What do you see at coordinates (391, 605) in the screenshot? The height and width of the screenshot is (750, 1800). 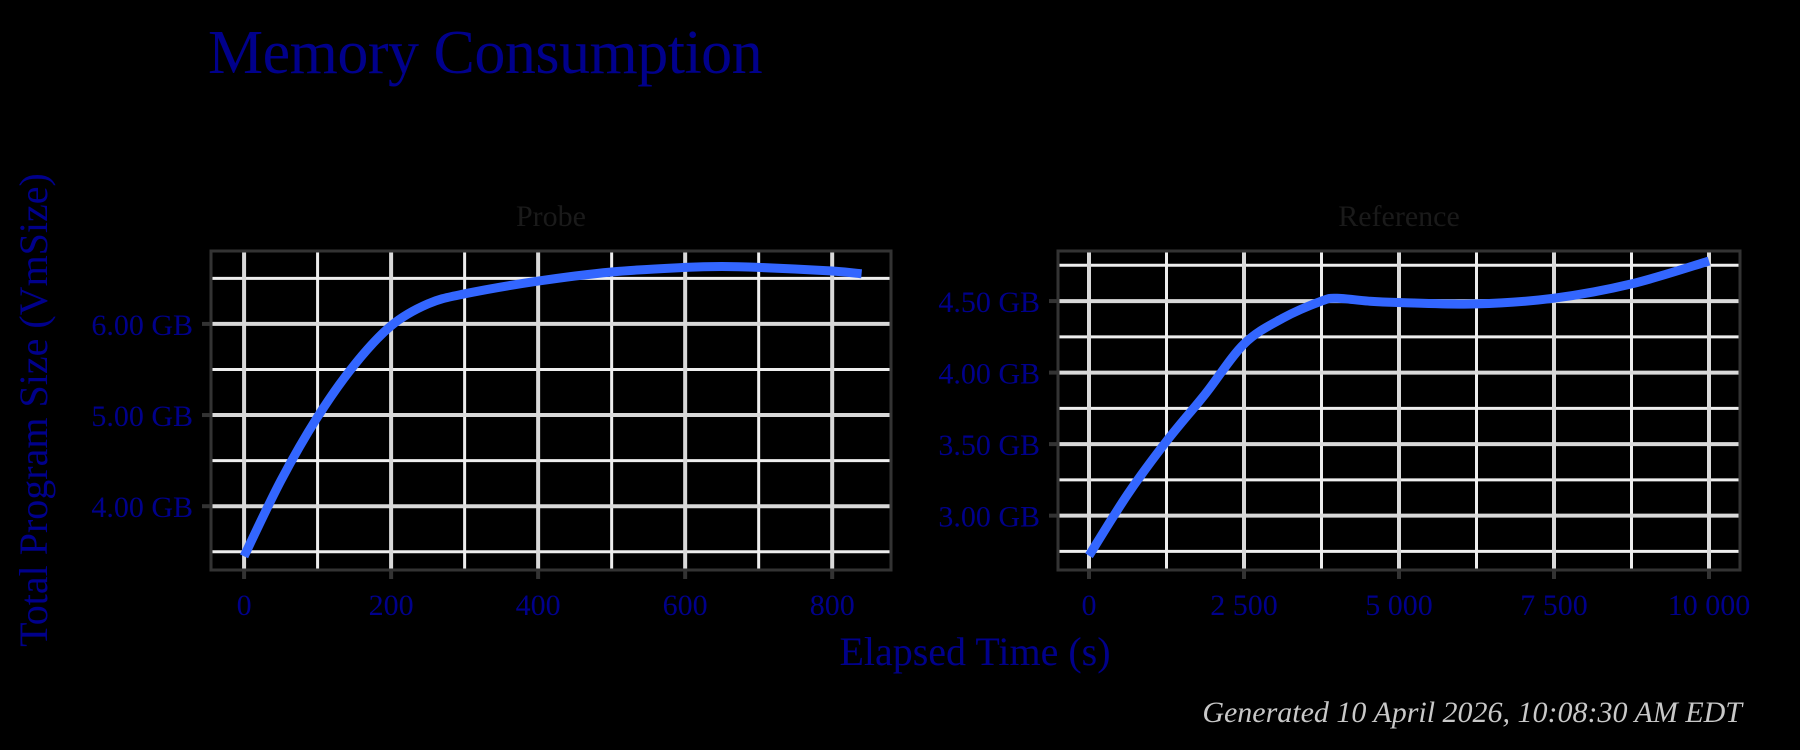 I see `x-tick-label: 200` at bounding box center [391, 605].